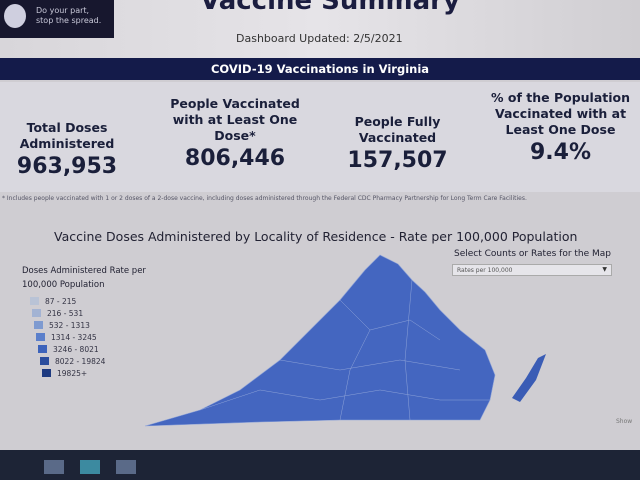  What do you see at coordinates (74, 337) in the screenshot?
I see `legend-label: 1314 - 3245` at bounding box center [74, 337].